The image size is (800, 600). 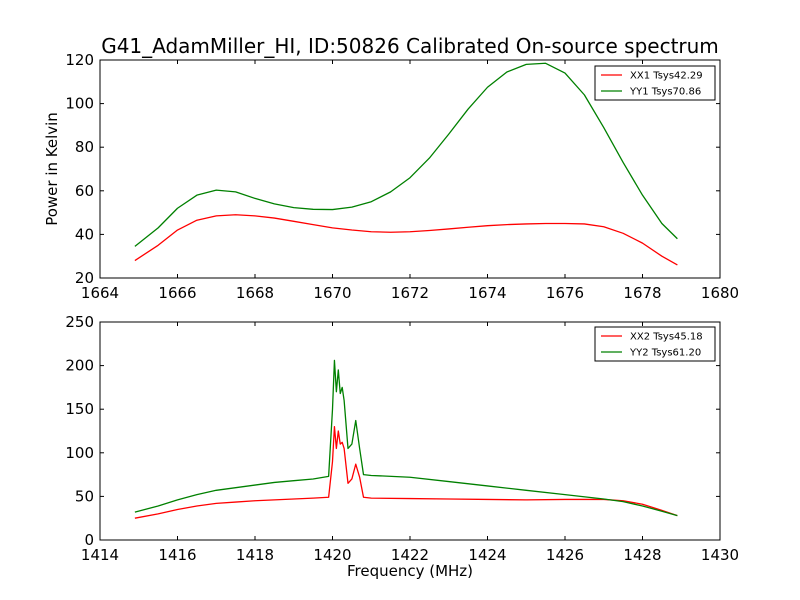 I want to click on top-x-tick-label: 1666, so click(x=177, y=293).